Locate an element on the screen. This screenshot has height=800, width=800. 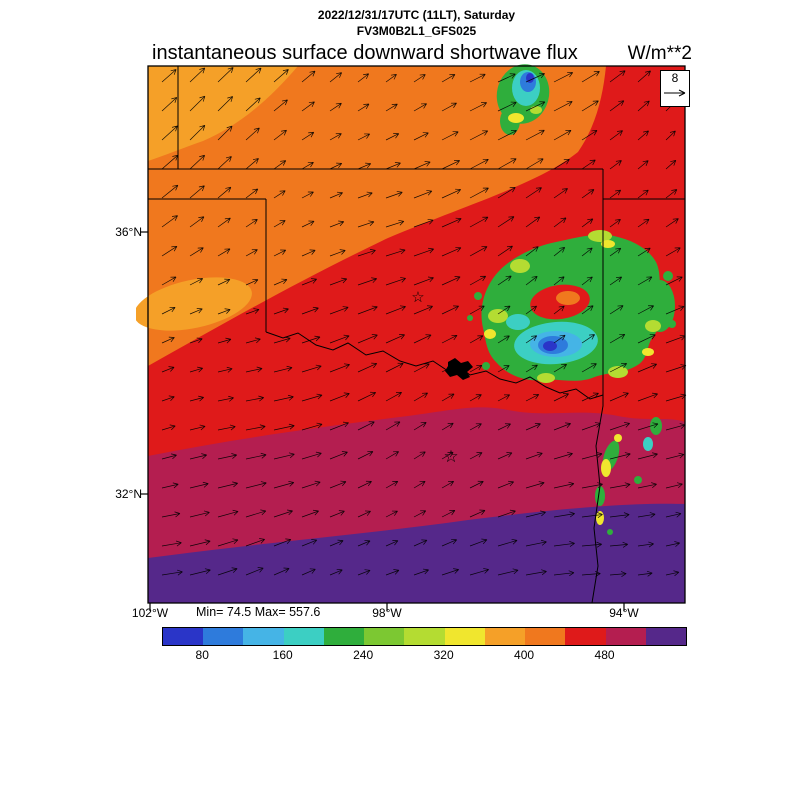
reference-vector-value: 8 is located at coordinates (675, 78).